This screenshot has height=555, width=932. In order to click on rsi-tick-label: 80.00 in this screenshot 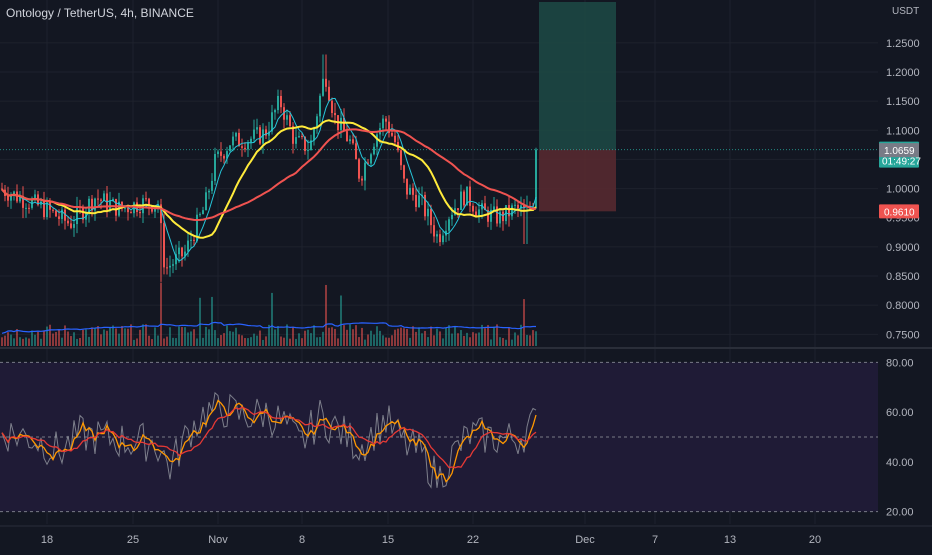, I will do `click(900, 363)`.